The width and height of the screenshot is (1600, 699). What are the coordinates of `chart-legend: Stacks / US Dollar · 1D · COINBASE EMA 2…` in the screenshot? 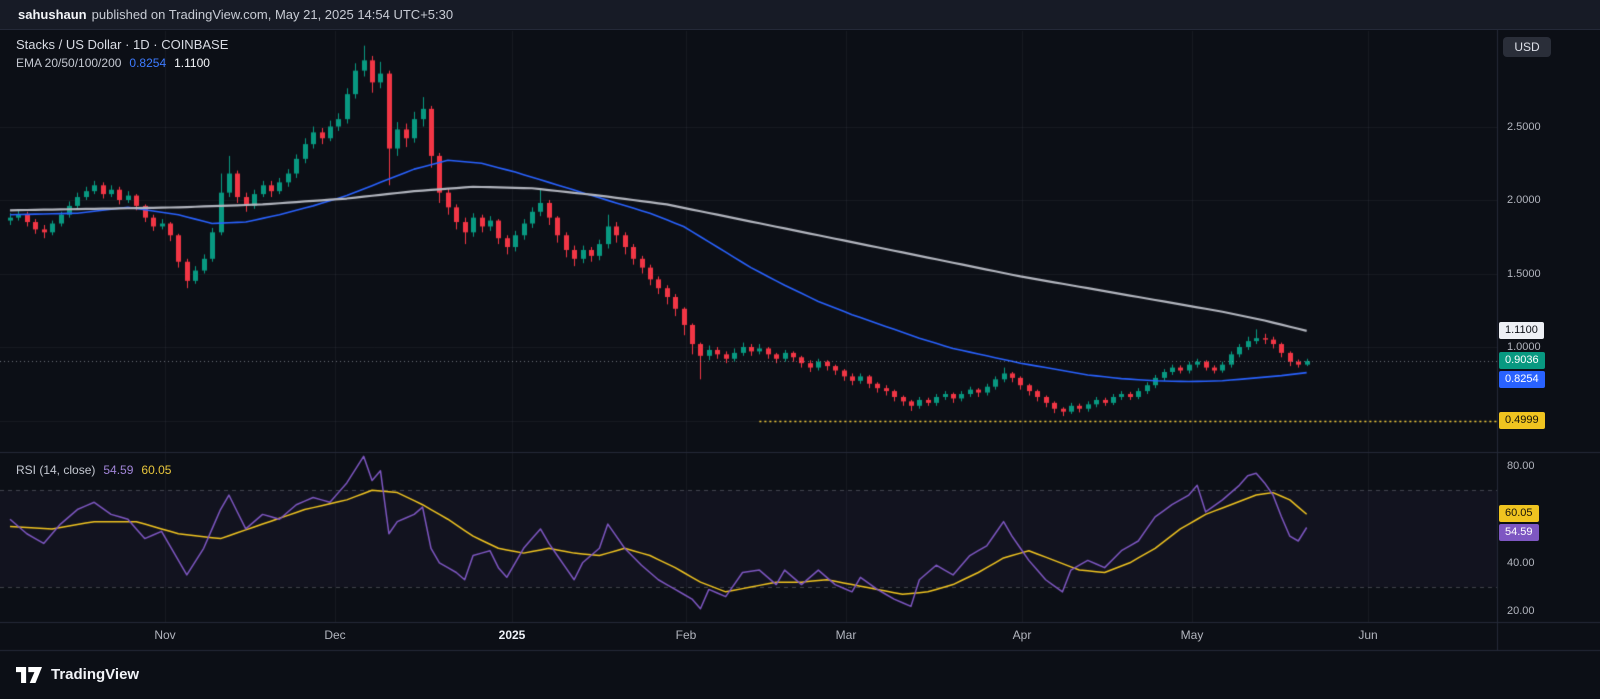 It's located at (122, 53).